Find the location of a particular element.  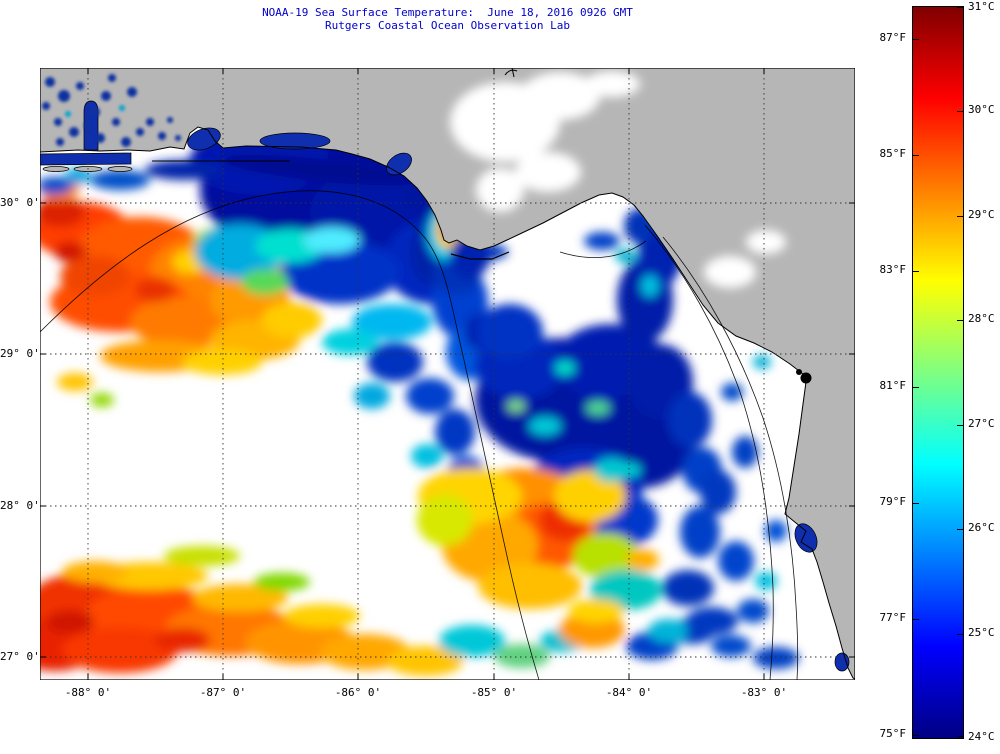

x-tick-label: -85° 0' is located at coordinates (494, 692).